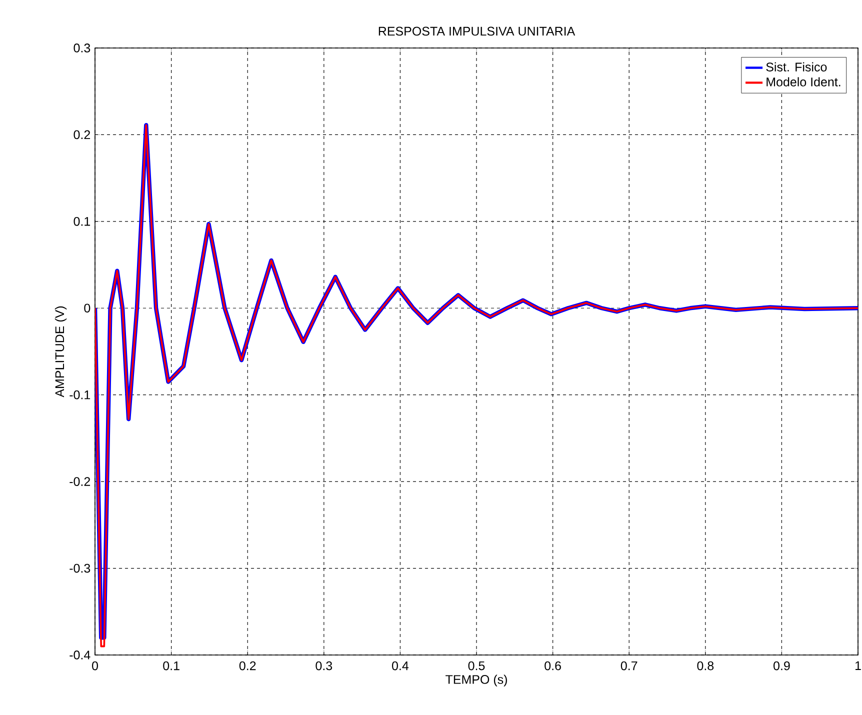 The height and width of the screenshot is (715, 862). Describe the element at coordinates (82, 135) in the screenshot. I see `y-tick-label: 0.2` at that location.